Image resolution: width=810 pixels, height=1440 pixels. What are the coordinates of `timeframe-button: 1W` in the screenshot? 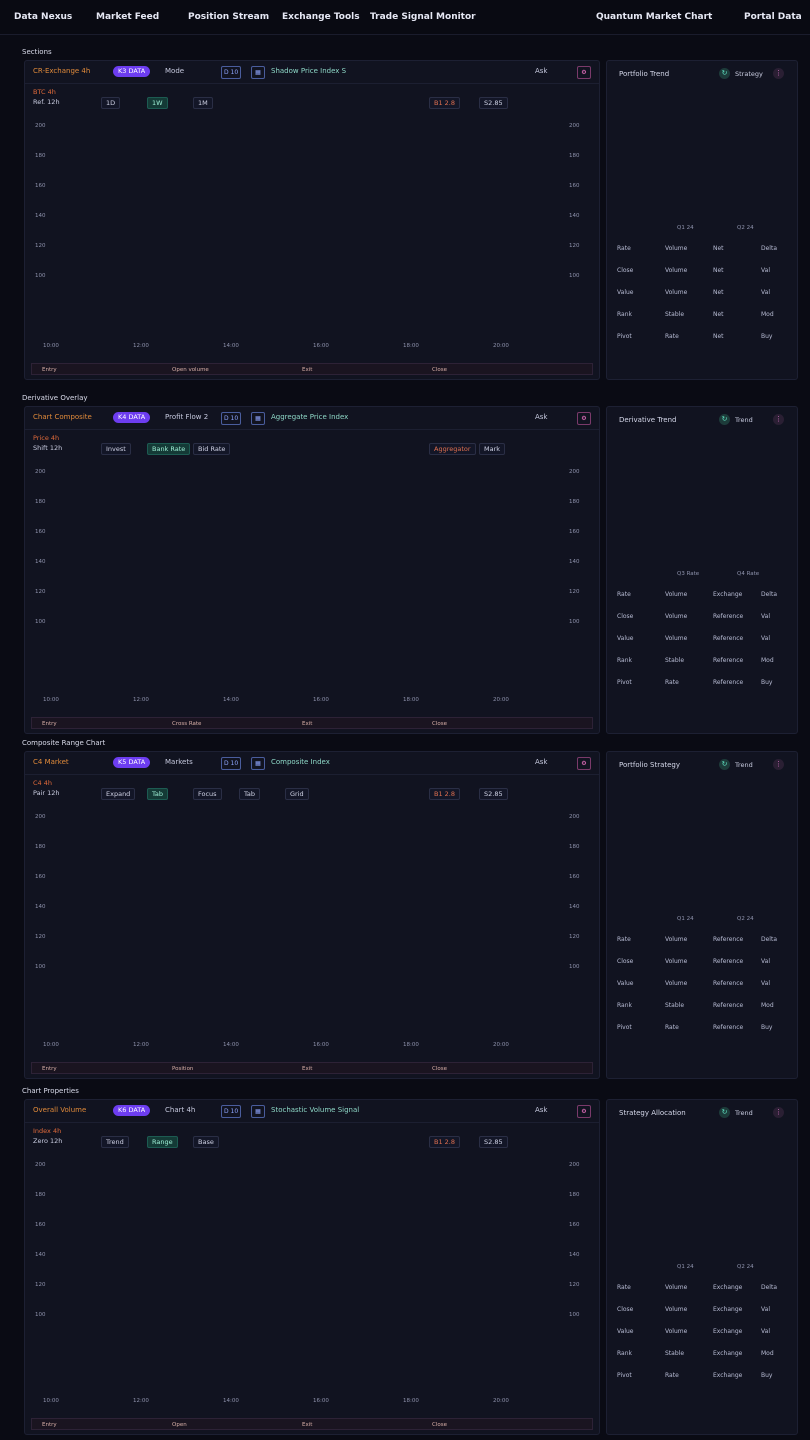 It's located at (157, 103).